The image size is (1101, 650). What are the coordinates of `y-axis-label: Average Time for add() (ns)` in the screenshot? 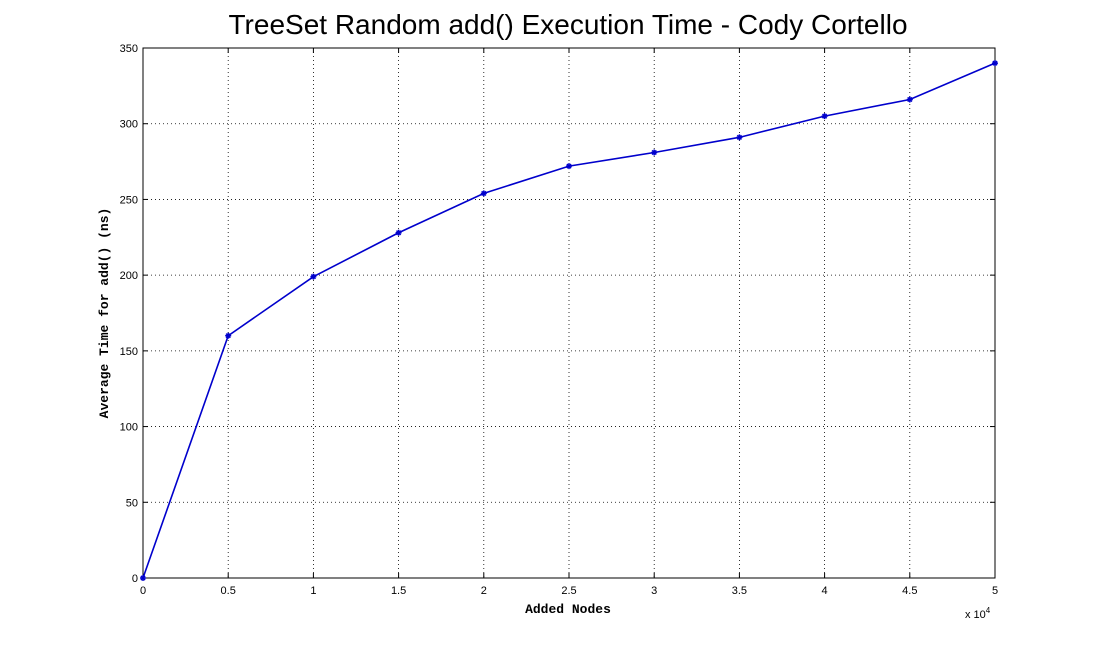 It's located at (104, 313).